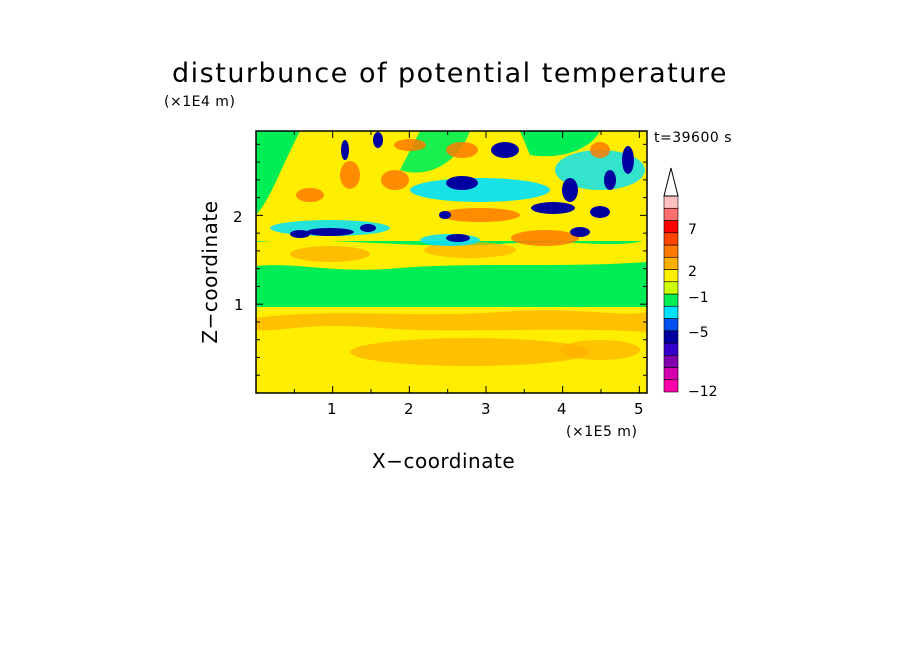 This screenshot has width=904, height=654. What do you see at coordinates (451, 385) in the screenshot?
I see `band-surface-bottom` at bounding box center [451, 385].